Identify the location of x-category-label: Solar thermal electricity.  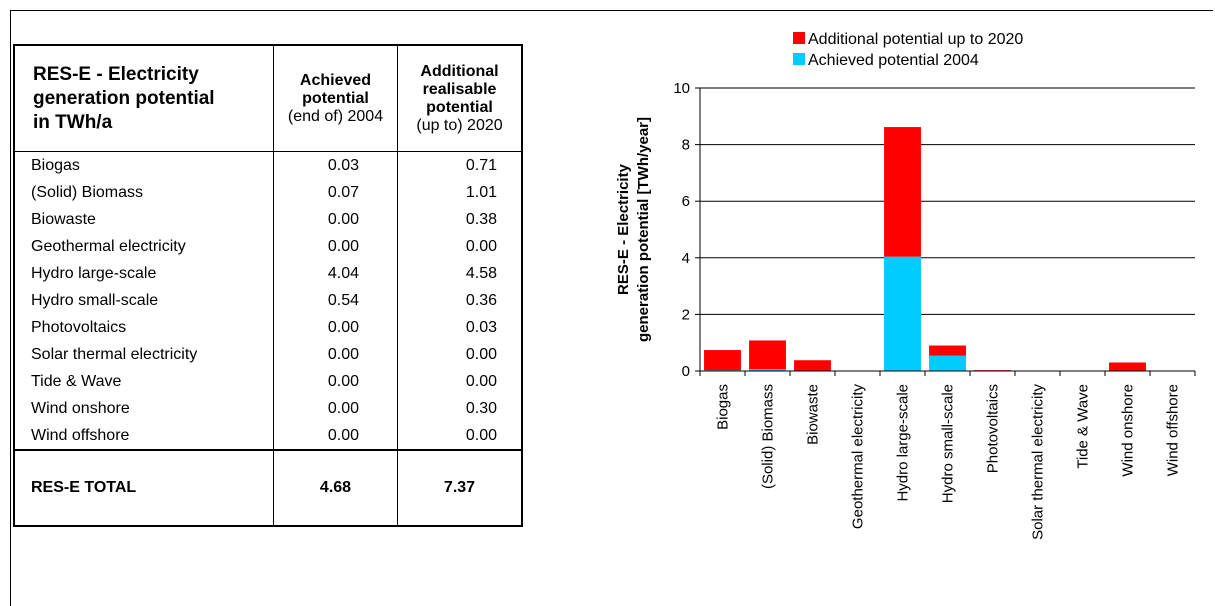
(1038, 462).